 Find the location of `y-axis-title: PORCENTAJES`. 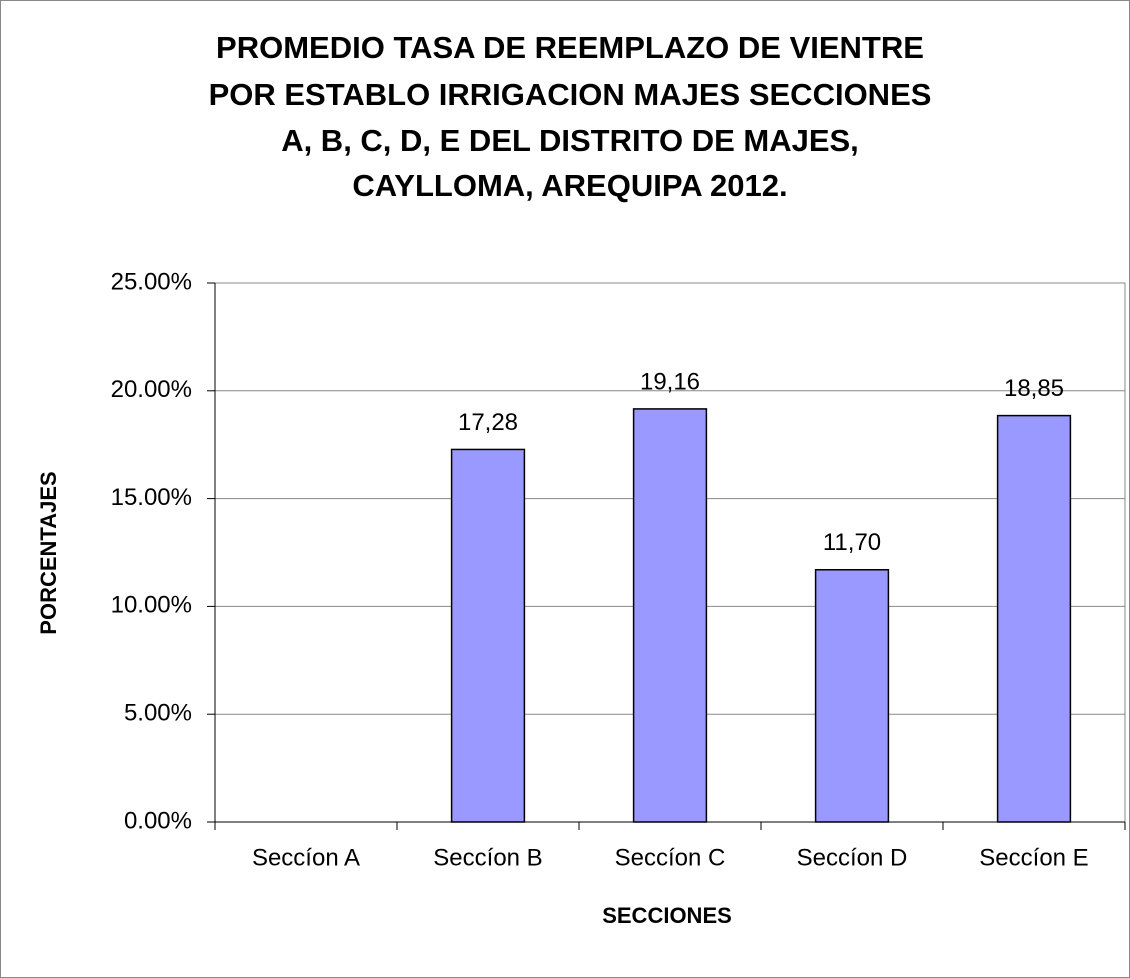

y-axis-title: PORCENTAJES is located at coordinates (48, 552).